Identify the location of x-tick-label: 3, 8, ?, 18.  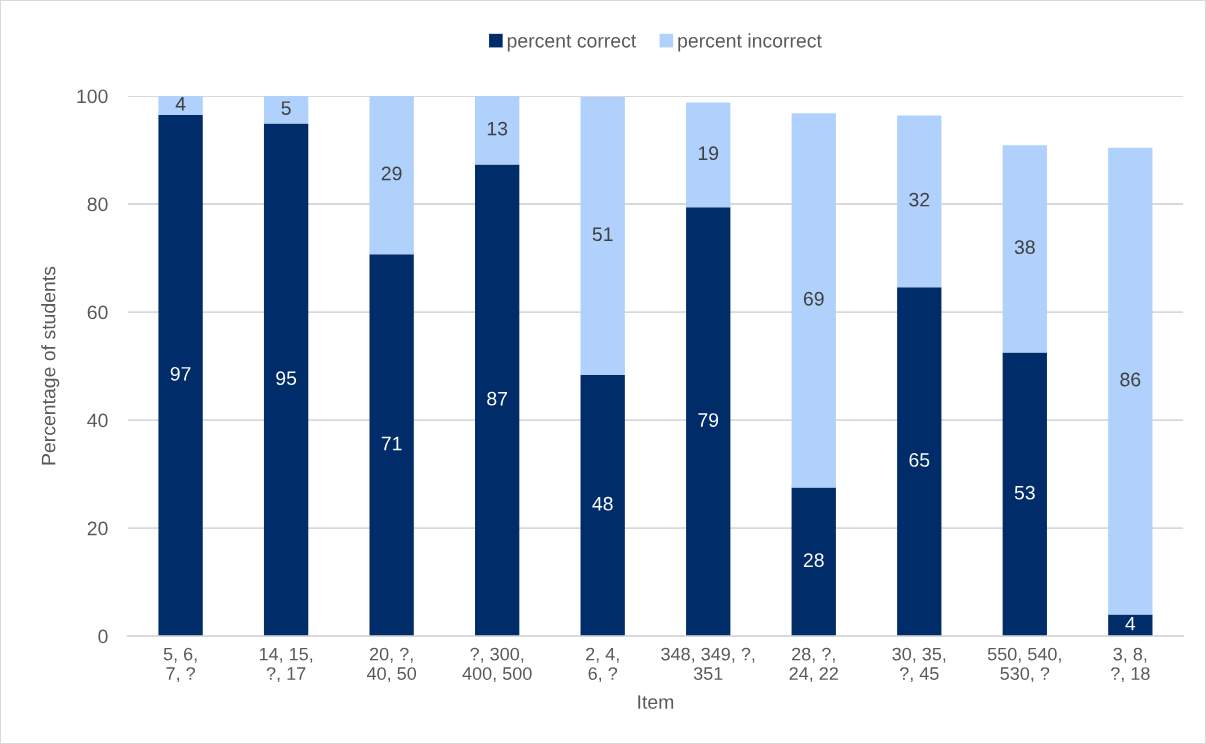
(1130, 665).